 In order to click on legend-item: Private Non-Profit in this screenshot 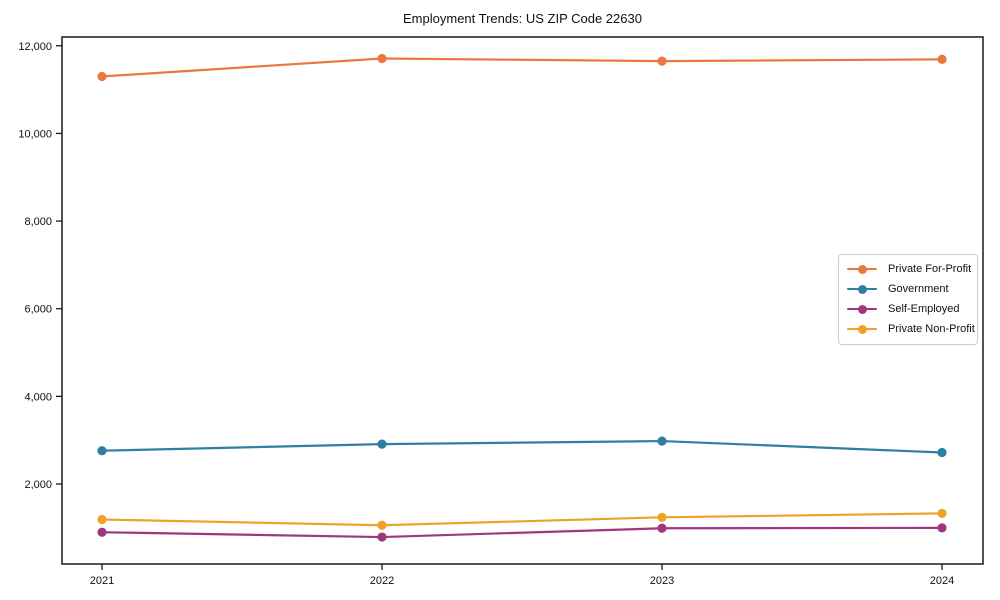, I will do `click(911, 329)`.